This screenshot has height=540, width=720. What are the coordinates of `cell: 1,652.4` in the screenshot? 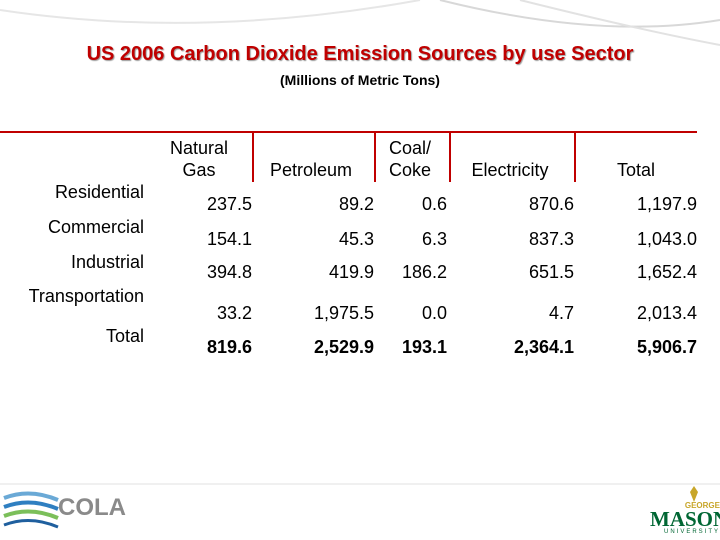 It's located at (666, 272).